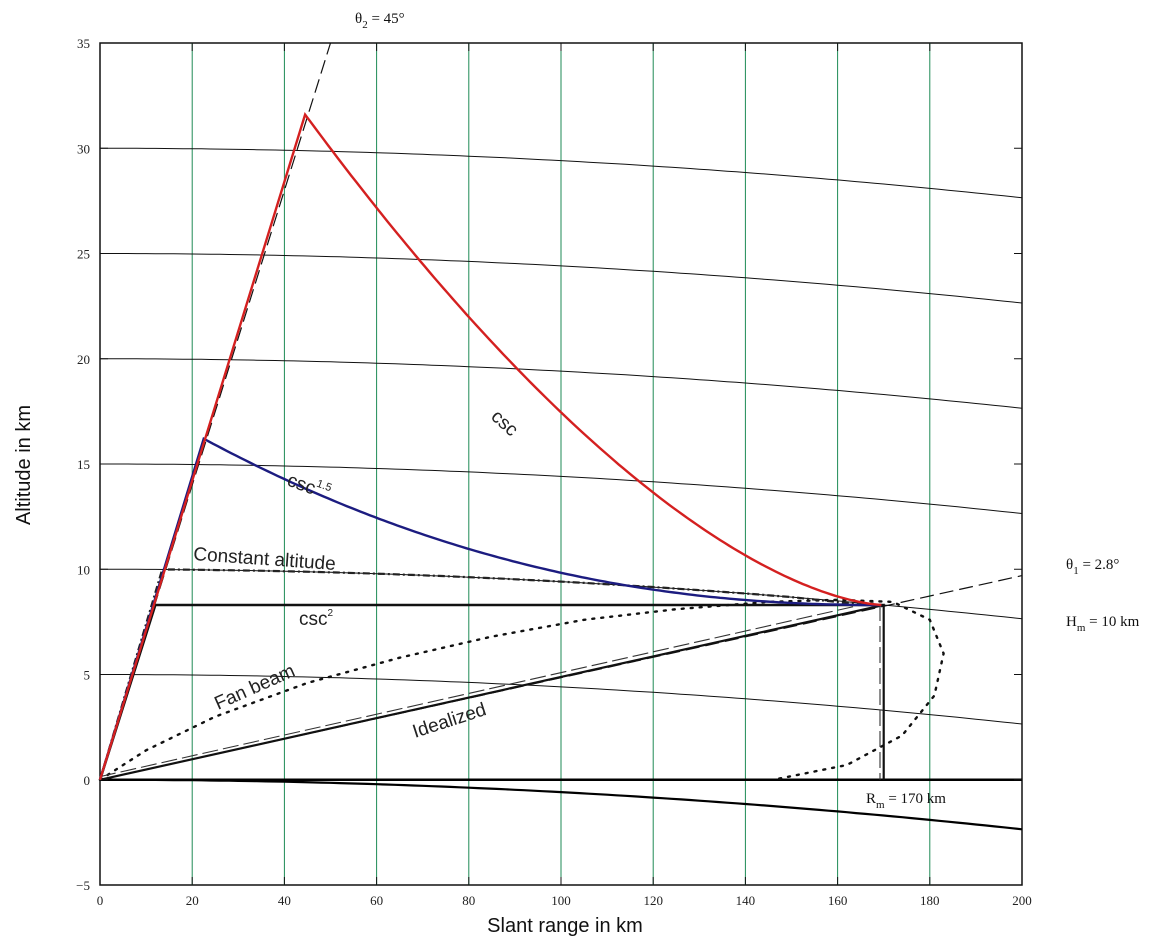 The image size is (1166, 946). I want to click on altitude-contour-20km, so click(561, 383).